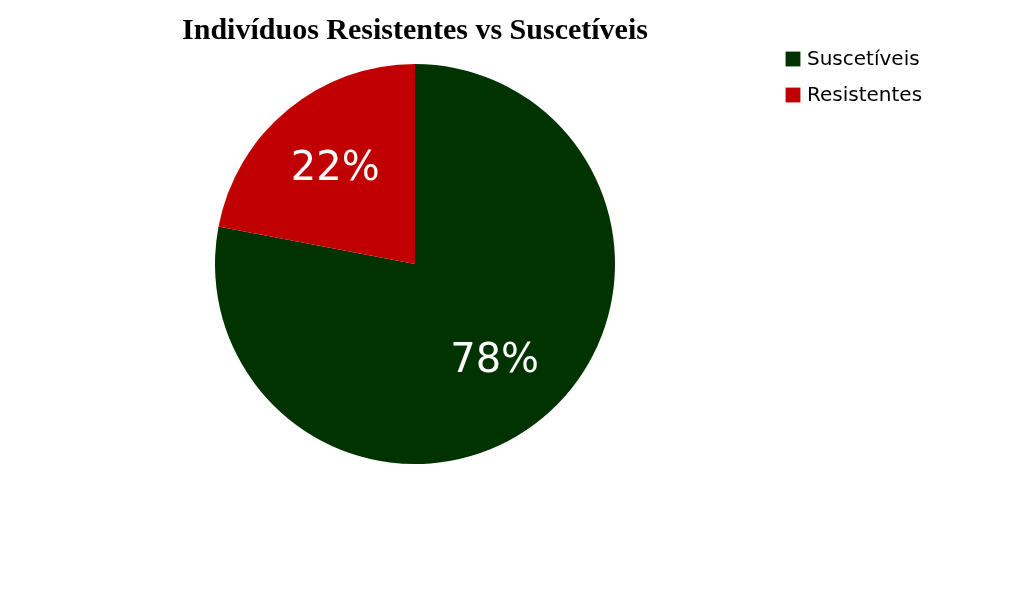 This screenshot has height=598, width=1017. What do you see at coordinates (863, 58) in the screenshot?
I see `legend-label: Suscetíveis` at bounding box center [863, 58].